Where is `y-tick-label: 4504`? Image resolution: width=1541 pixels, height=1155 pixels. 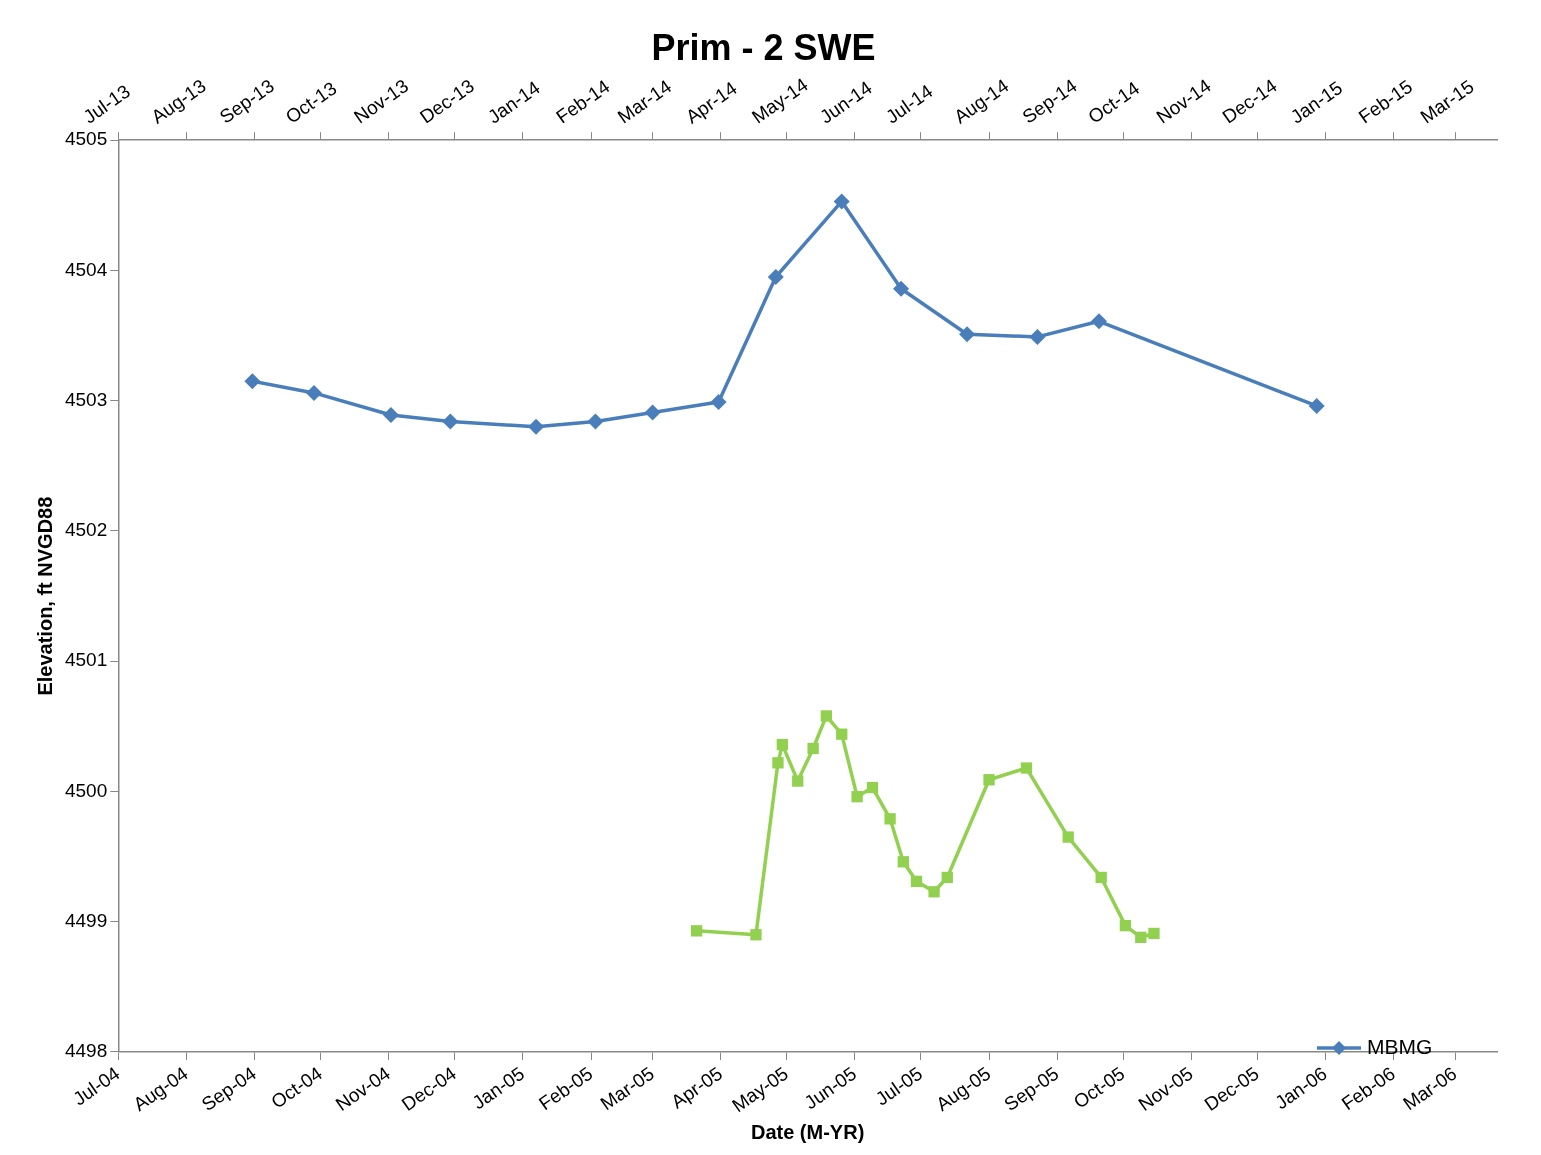
y-tick-label: 4504 is located at coordinates (86, 269).